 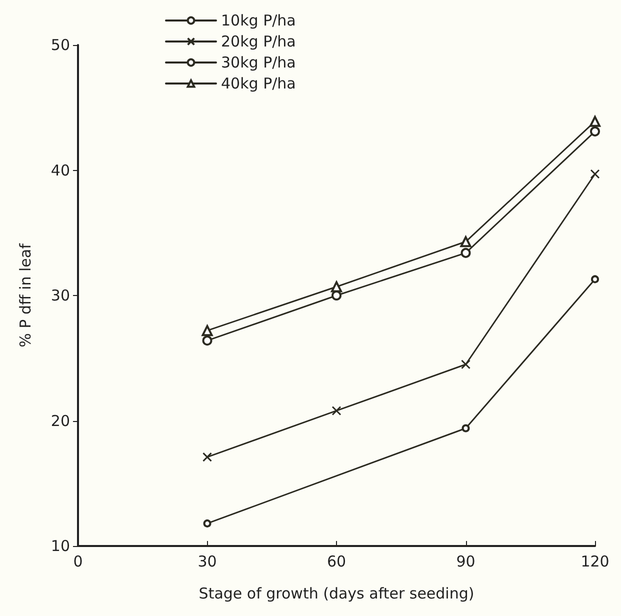 I want to click on y-tick-label: 20, so click(x=60, y=421).